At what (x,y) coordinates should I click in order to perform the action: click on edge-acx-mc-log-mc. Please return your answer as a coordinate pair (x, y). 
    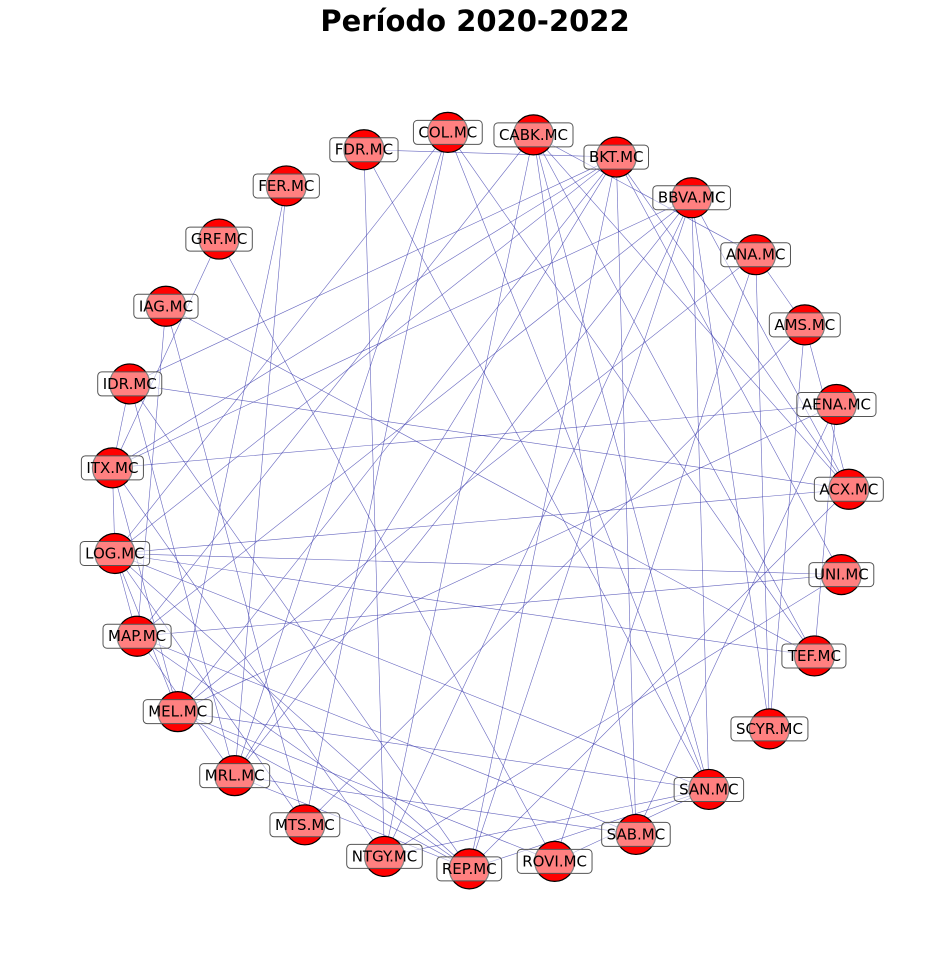
    Looking at the image, I should click on (481, 521).